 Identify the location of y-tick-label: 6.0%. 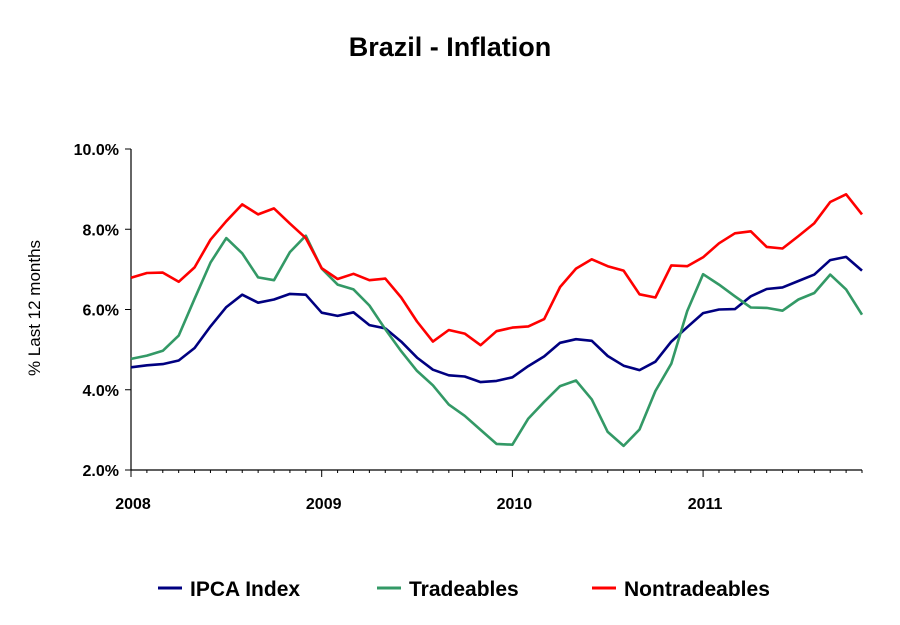
(101, 311).